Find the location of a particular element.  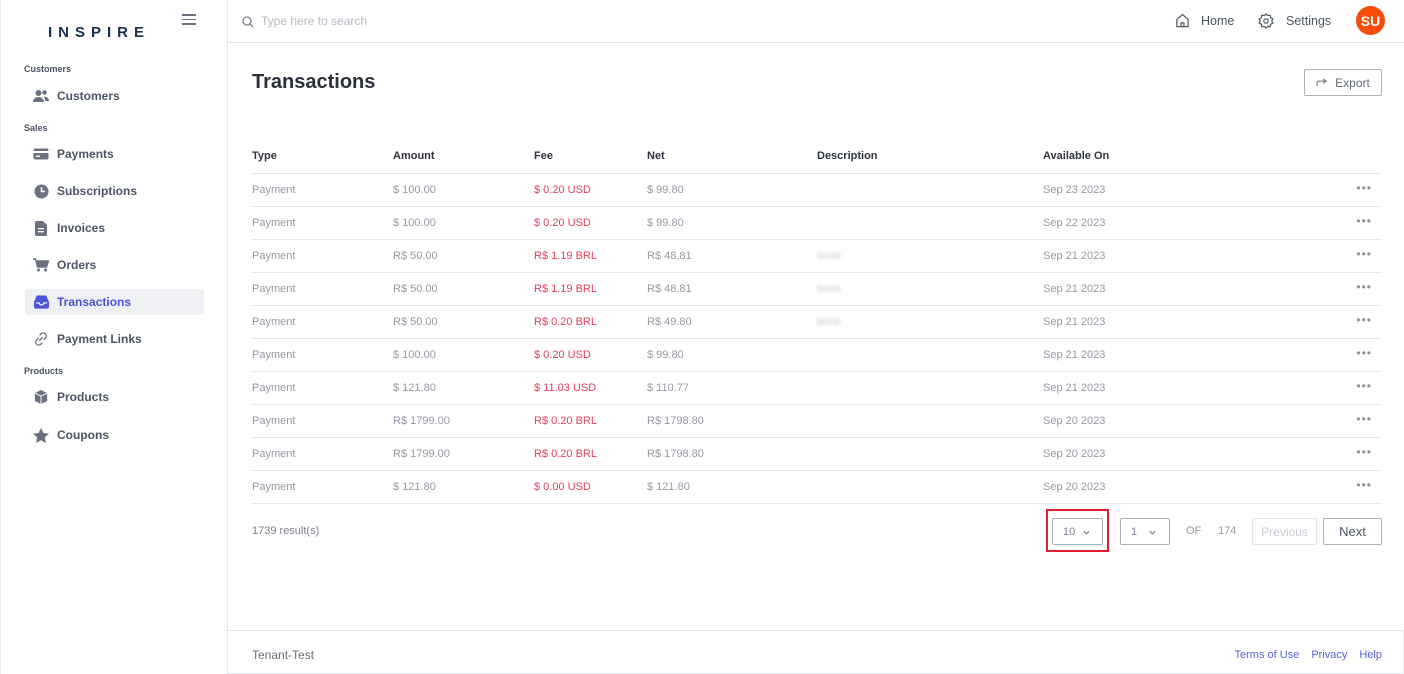

column-header-net: Net is located at coordinates (656, 156).